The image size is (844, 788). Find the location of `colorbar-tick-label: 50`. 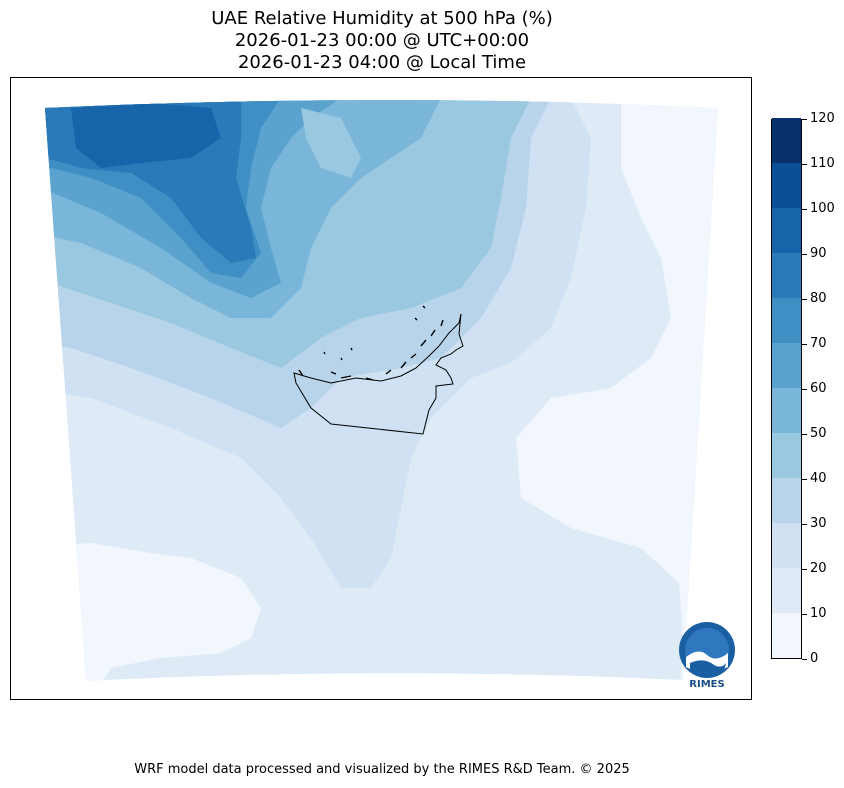

colorbar-tick-label: 50 is located at coordinates (818, 433).